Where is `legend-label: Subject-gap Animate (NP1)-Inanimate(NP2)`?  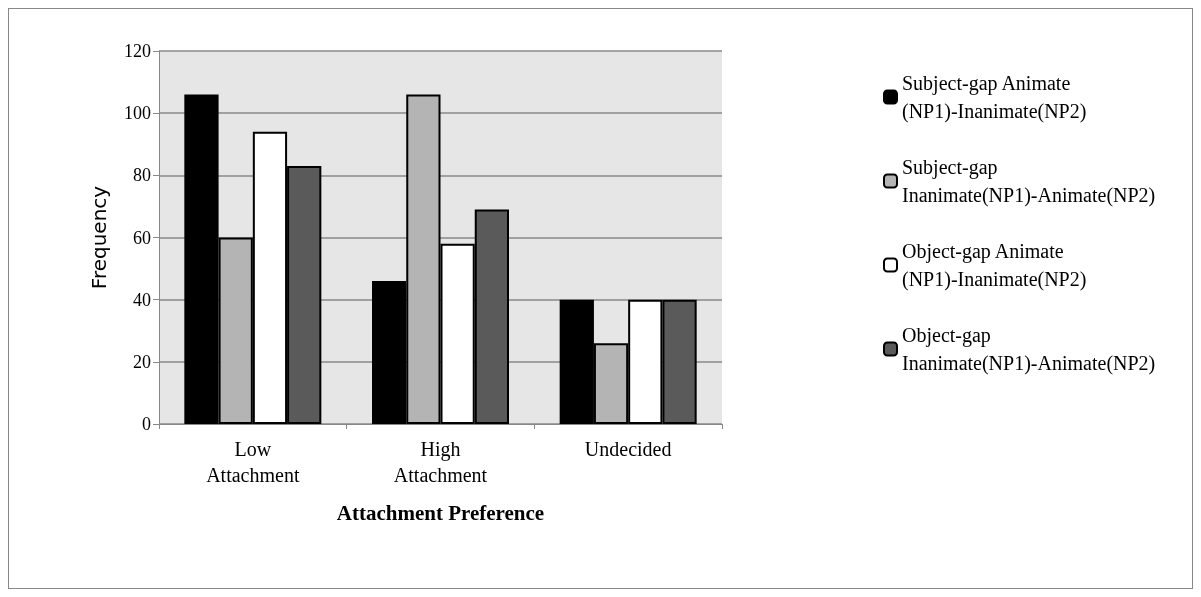
legend-label: Subject-gap Animate (NP1)-Inanimate(NP2) is located at coordinates (994, 97).